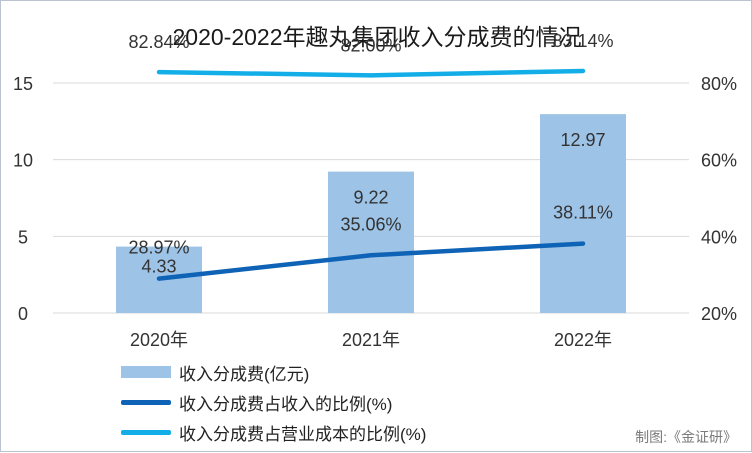 The image size is (752, 453). Describe the element at coordinates (303, 434) in the screenshot. I see `legend-label-ratio-cost: 收入分成费占营业成本的比例(%)` at that location.